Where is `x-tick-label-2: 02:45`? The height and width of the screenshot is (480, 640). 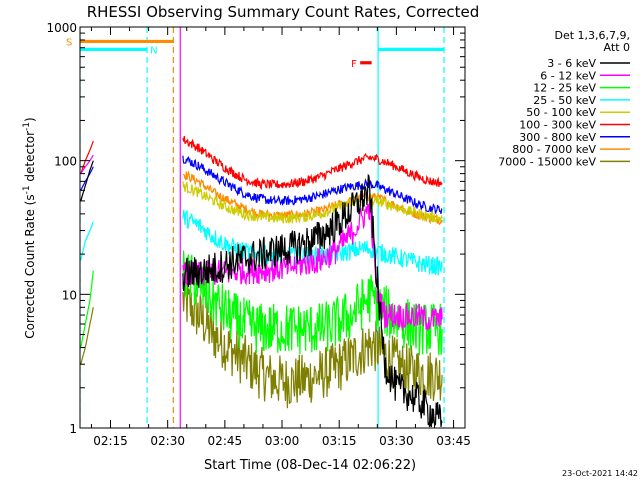
x-tick-label-2: 02:45 is located at coordinates (225, 441).